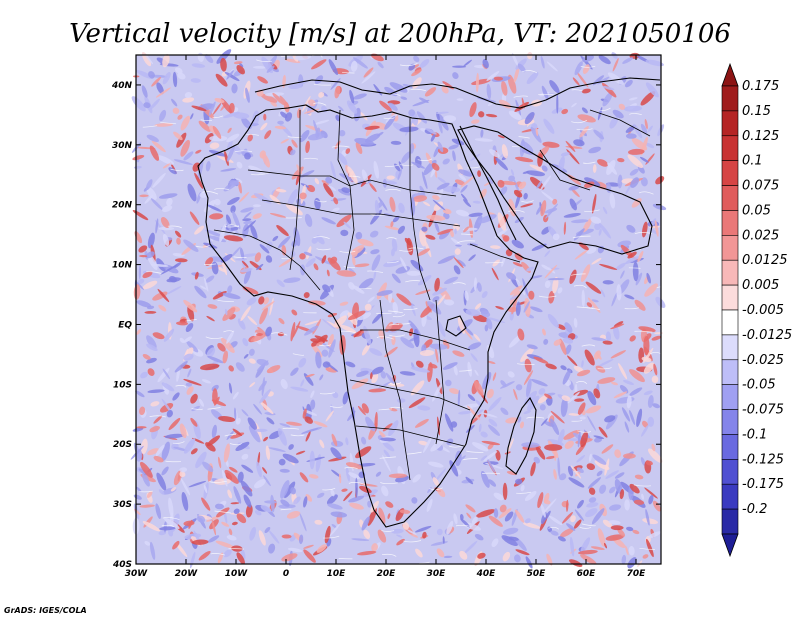  Describe the element at coordinates (730, 297) in the screenshot. I see `colorbar-bin` at that location.